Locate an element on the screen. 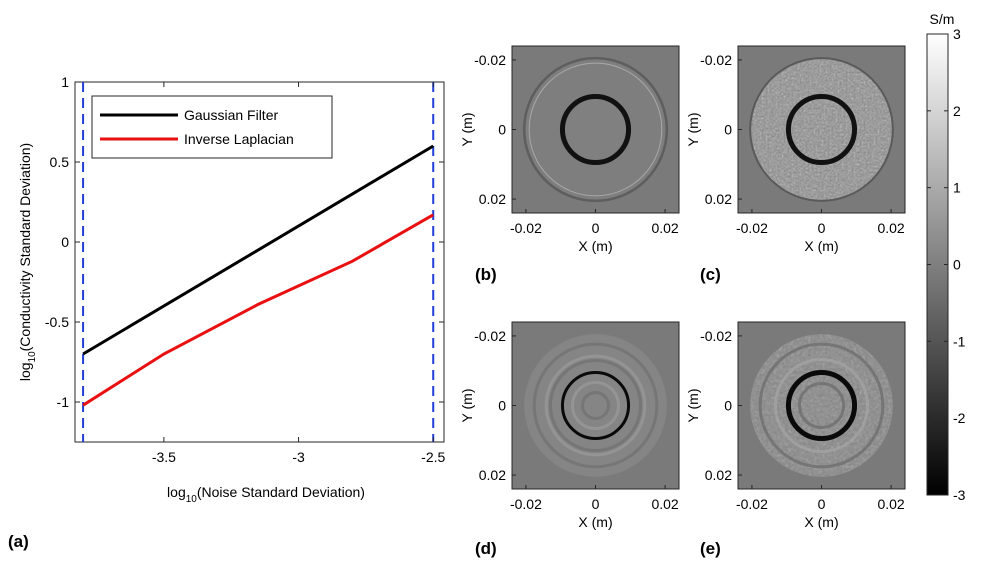 This screenshot has width=985, height=563. image-panel-d: -0.02 -0.02 0 0 0.02 0.02 X (m) Y (m) (d) is located at coordinates (569, 439).